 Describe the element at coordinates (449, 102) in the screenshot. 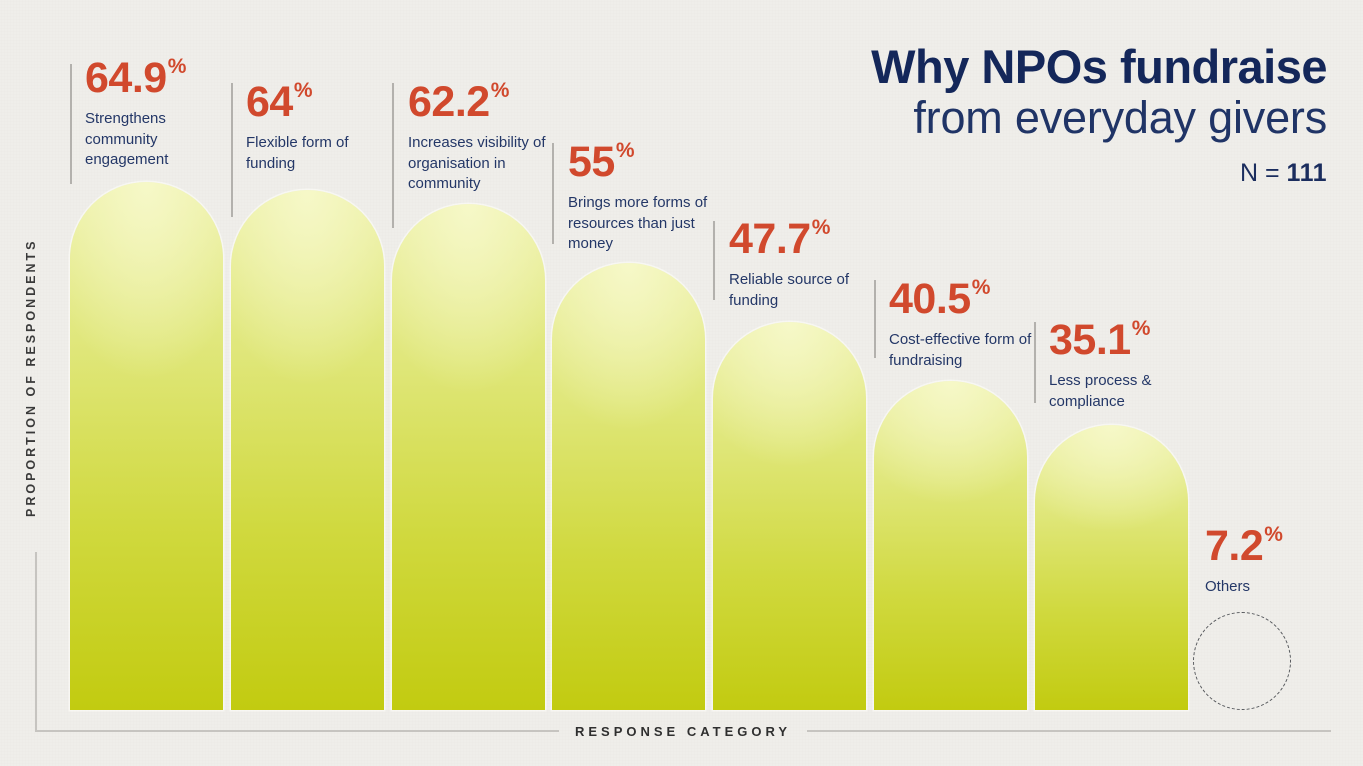

I see `value-number: 62.2` at that location.